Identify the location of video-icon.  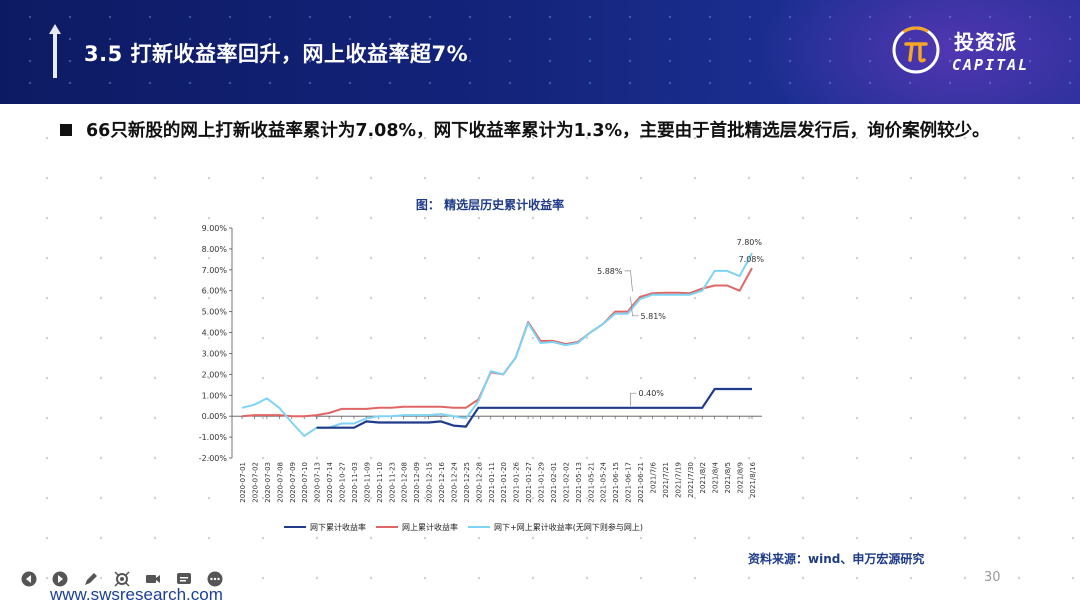
(153, 579).